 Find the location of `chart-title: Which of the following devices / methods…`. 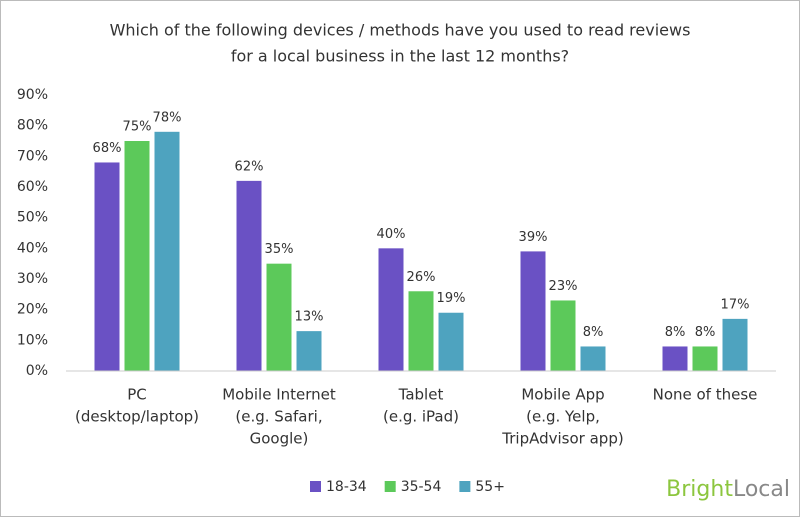

chart-title: Which of the following devices / methods… is located at coordinates (400, 30).